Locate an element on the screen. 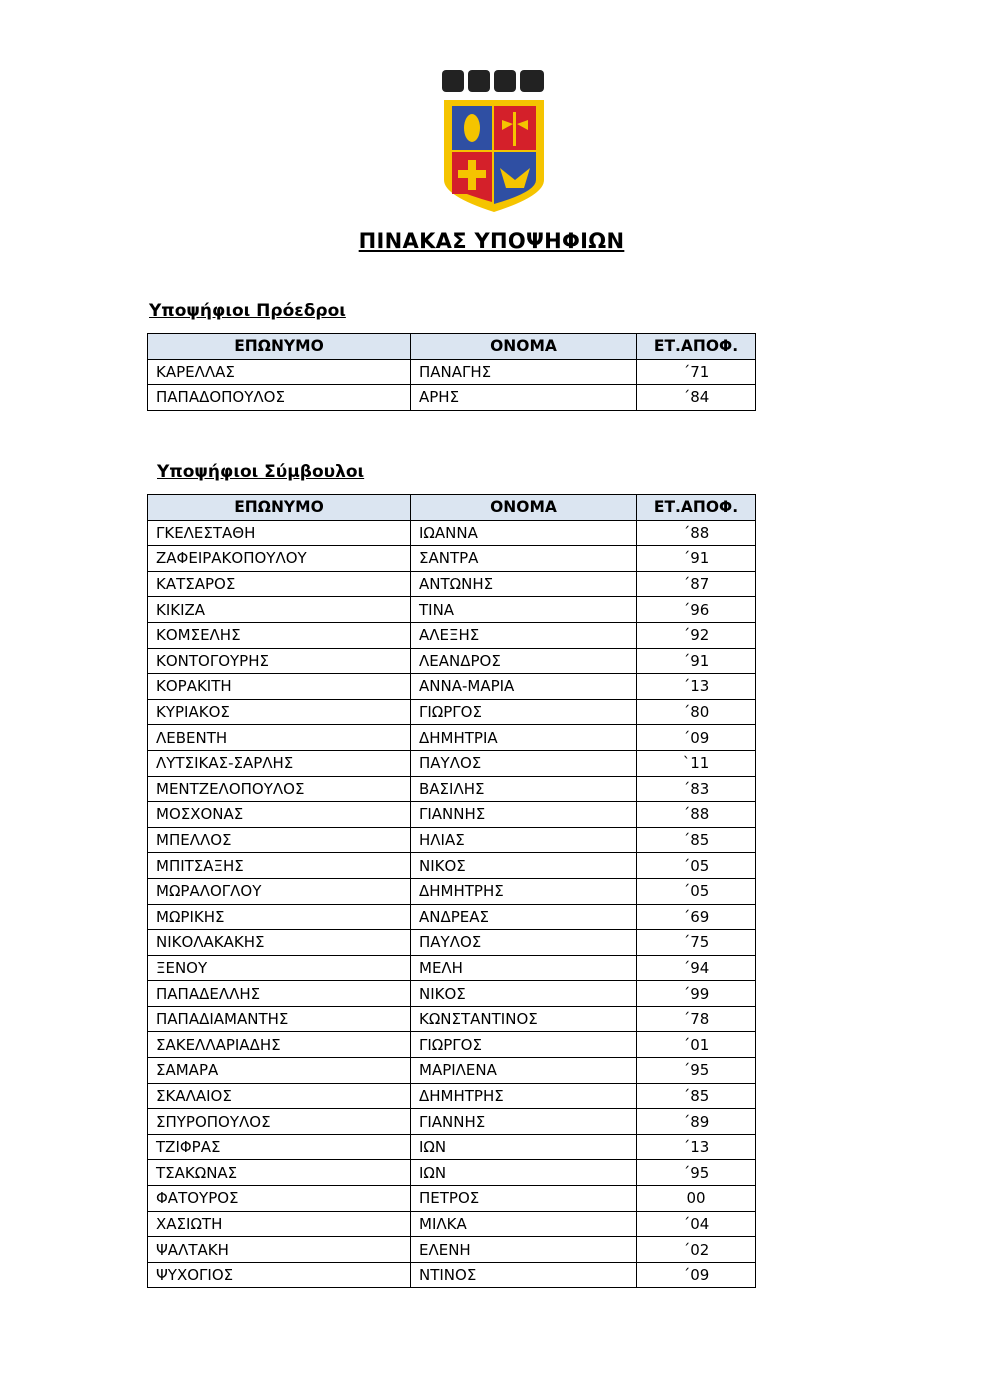 This screenshot has height=1374, width=983. name-cell: ΑΝΝΑ-ΜΑΡΙΑ is located at coordinates (523, 686).